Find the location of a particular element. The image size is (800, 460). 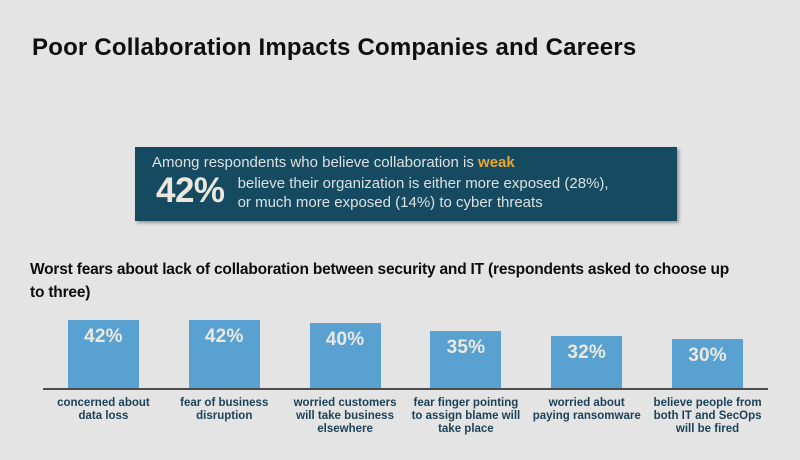

bar-category-label: worried about paying ransomware is located at coordinates (586, 409).